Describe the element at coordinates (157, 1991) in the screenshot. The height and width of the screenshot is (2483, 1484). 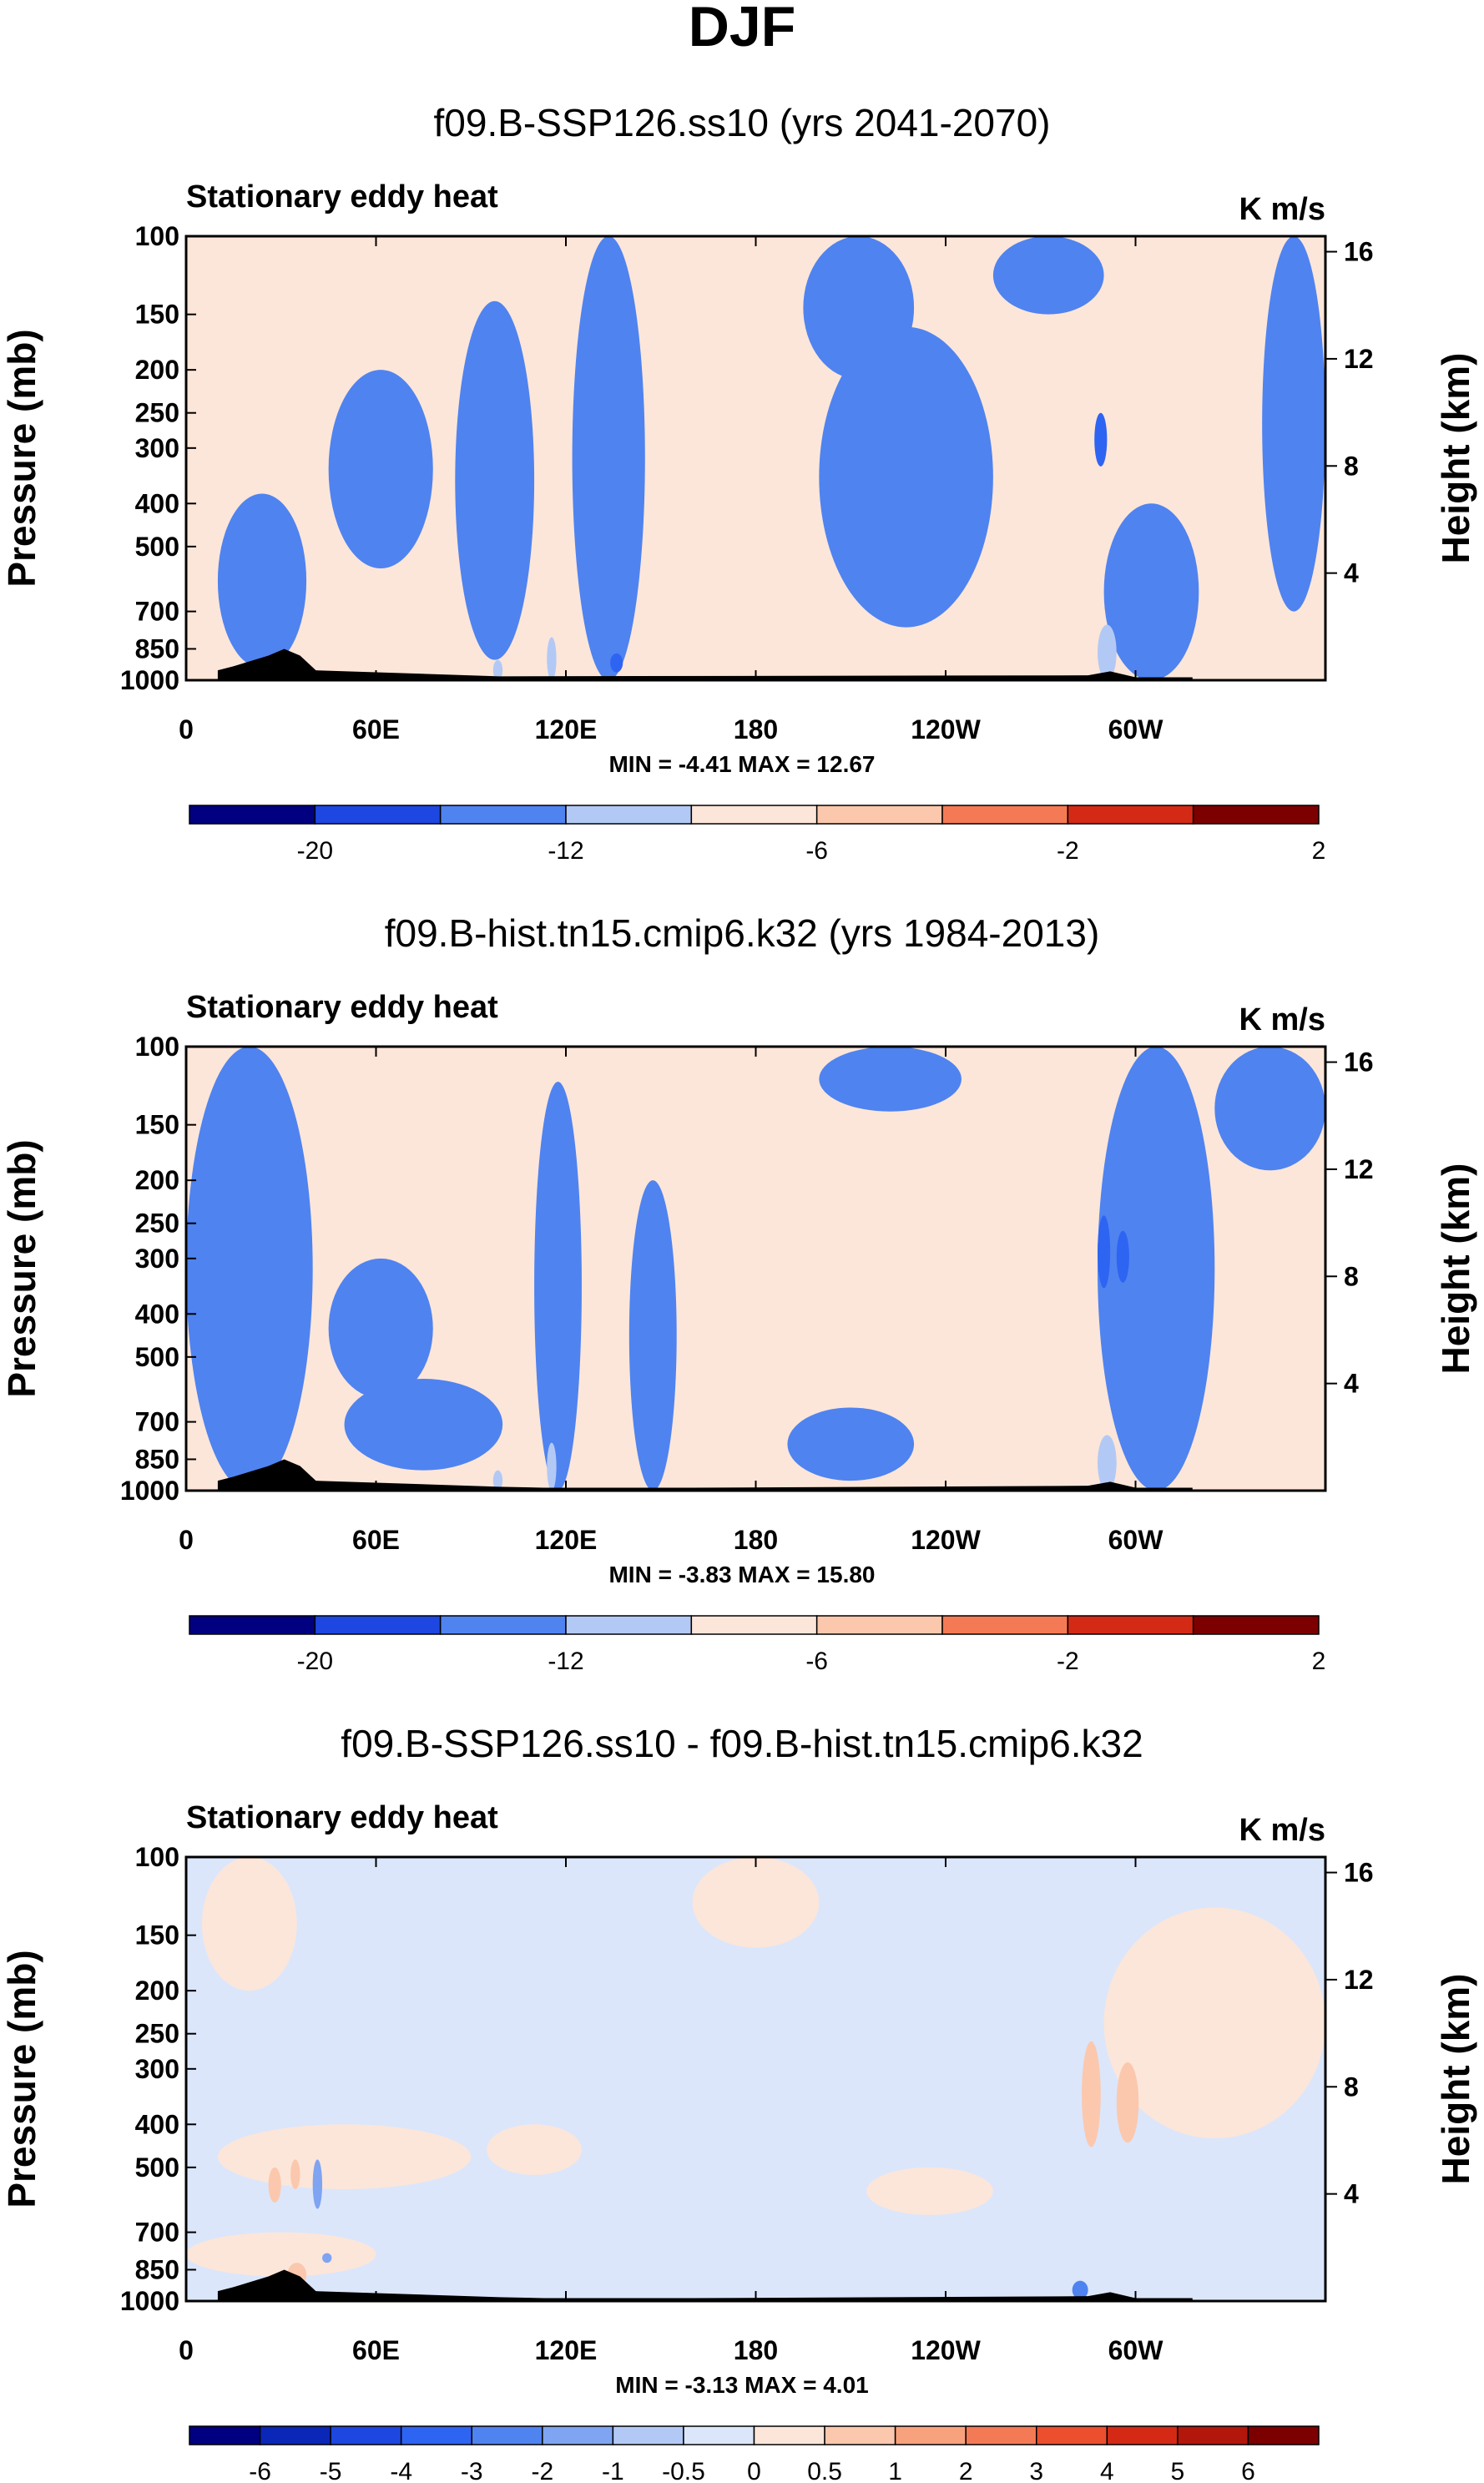
I see `y-tick-label: 200` at that location.